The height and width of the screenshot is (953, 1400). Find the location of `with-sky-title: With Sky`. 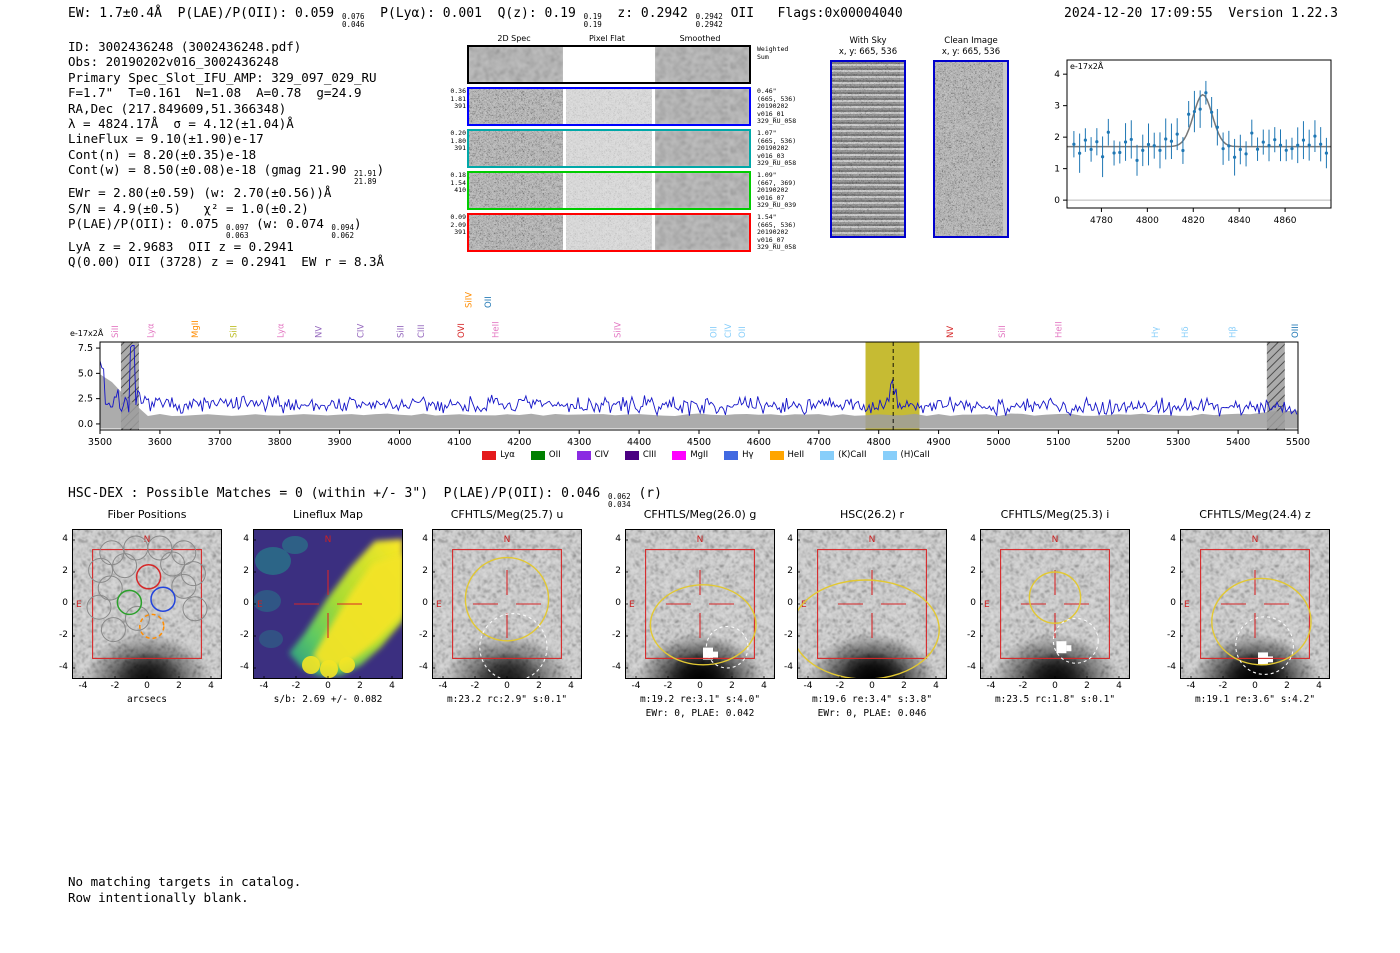

with-sky-title: With Sky is located at coordinates (868, 41).